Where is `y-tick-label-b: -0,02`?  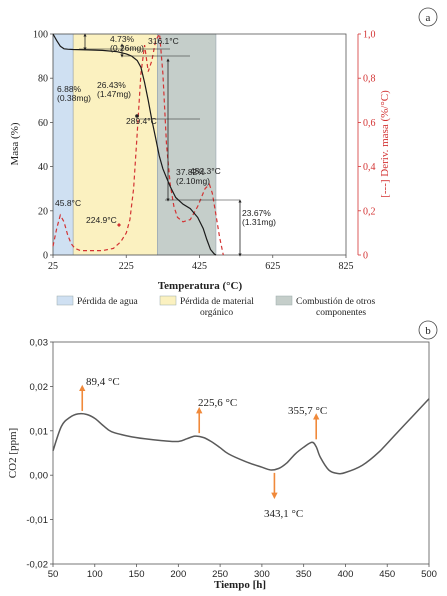 y-tick-label-b: -0,02 is located at coordinates (37, 565).